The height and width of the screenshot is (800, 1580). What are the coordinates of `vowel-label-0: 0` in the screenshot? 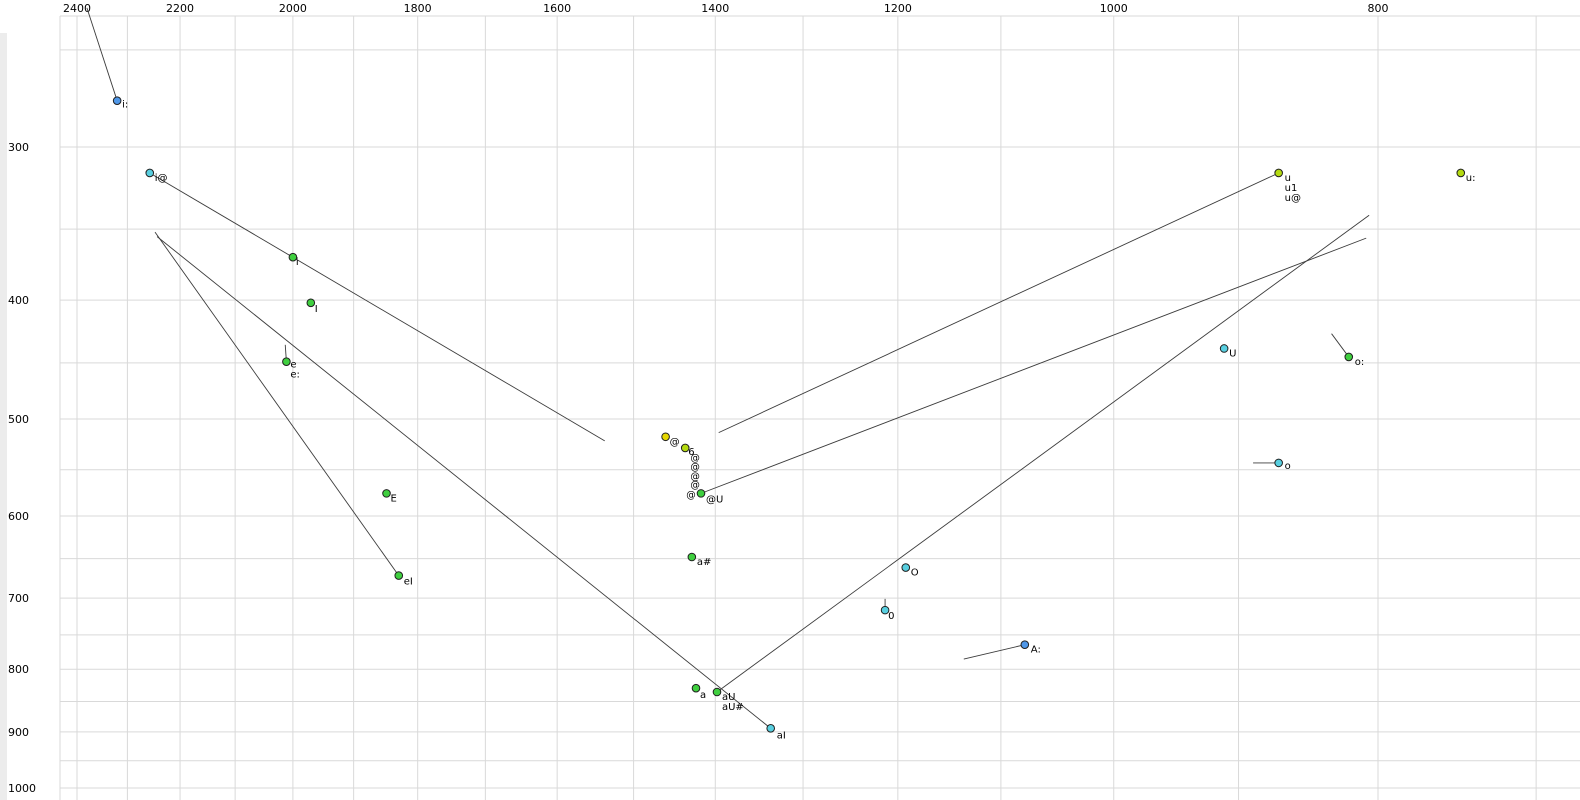 It's located at (891, 616).